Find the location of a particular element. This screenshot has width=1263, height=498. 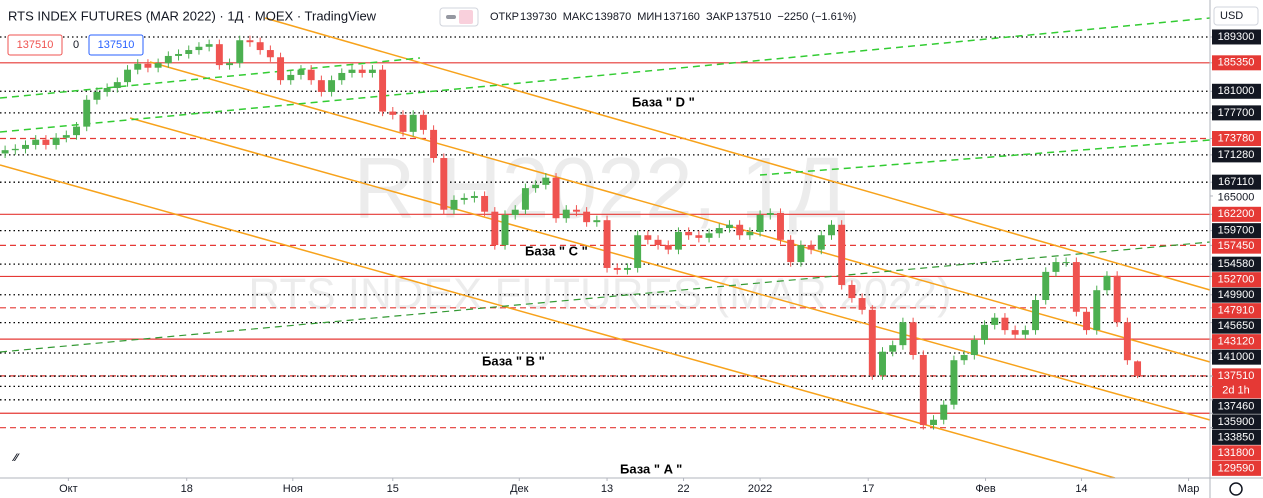

y-tick-label: 159700 is located at coordinates (1236, 231).